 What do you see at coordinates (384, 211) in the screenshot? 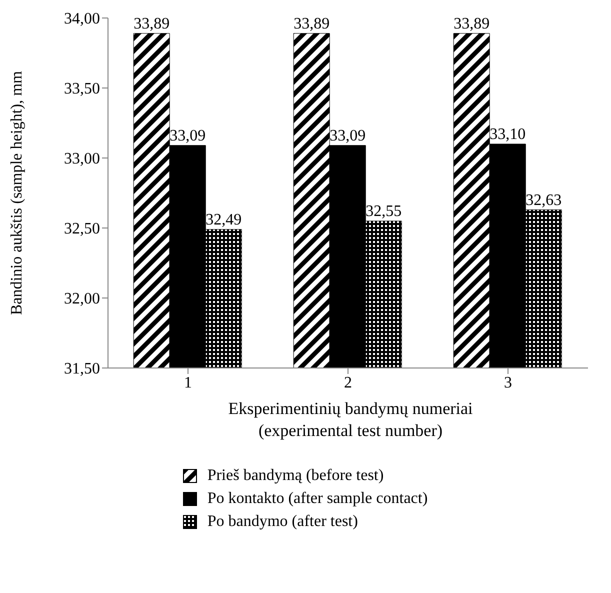
I see `data-label: 32,55` at bounding box center [384, 211].